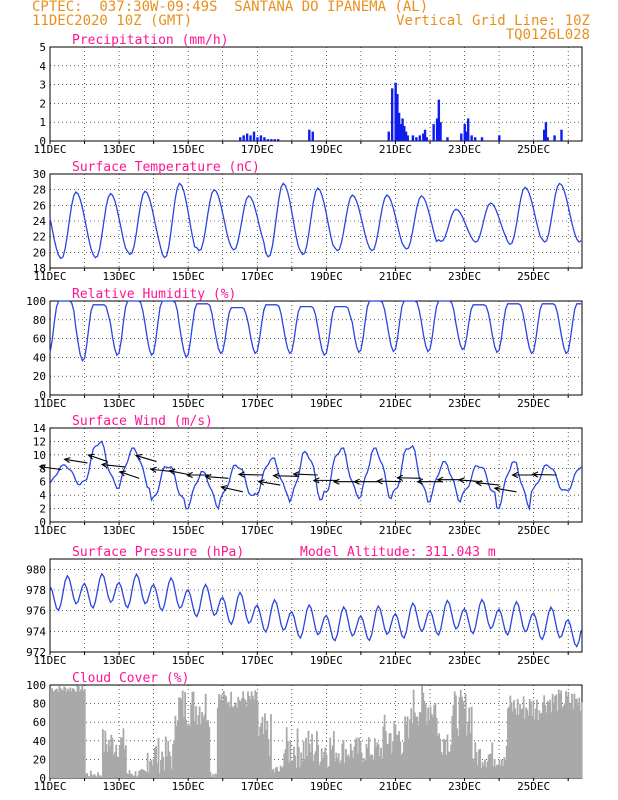  What do you see at coordinates (533, 276) in the screenshot?
I see `x-tick-label: 25DEC` at bounding box center [533, 276].